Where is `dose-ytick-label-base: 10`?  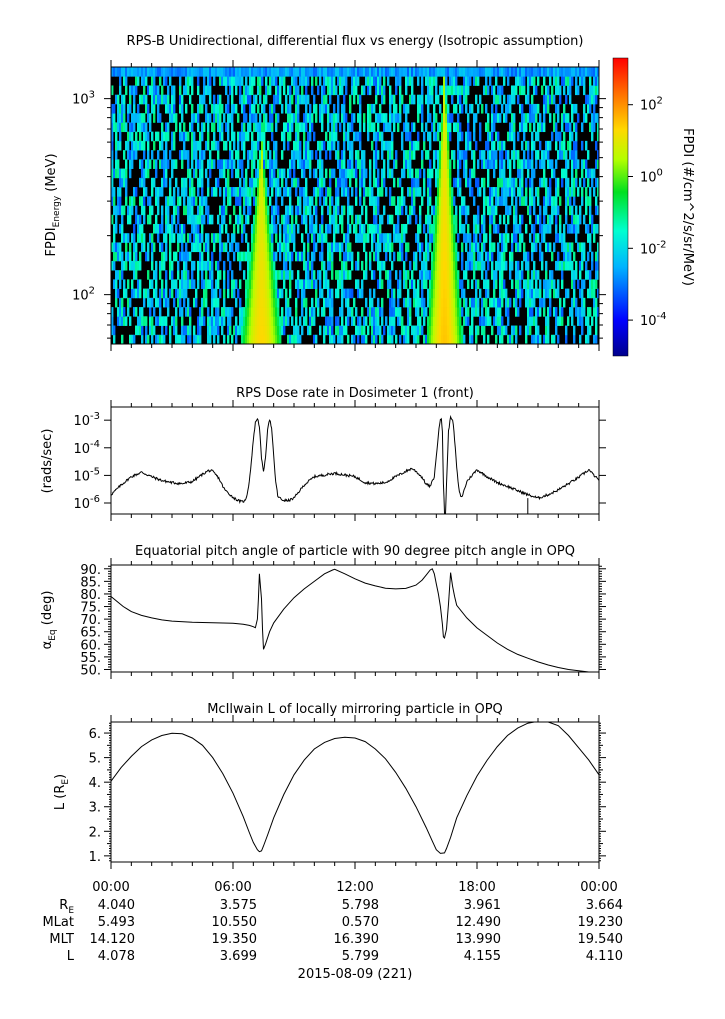
dose-ytick-label-base: 10 is located at coordinates (81, 476).